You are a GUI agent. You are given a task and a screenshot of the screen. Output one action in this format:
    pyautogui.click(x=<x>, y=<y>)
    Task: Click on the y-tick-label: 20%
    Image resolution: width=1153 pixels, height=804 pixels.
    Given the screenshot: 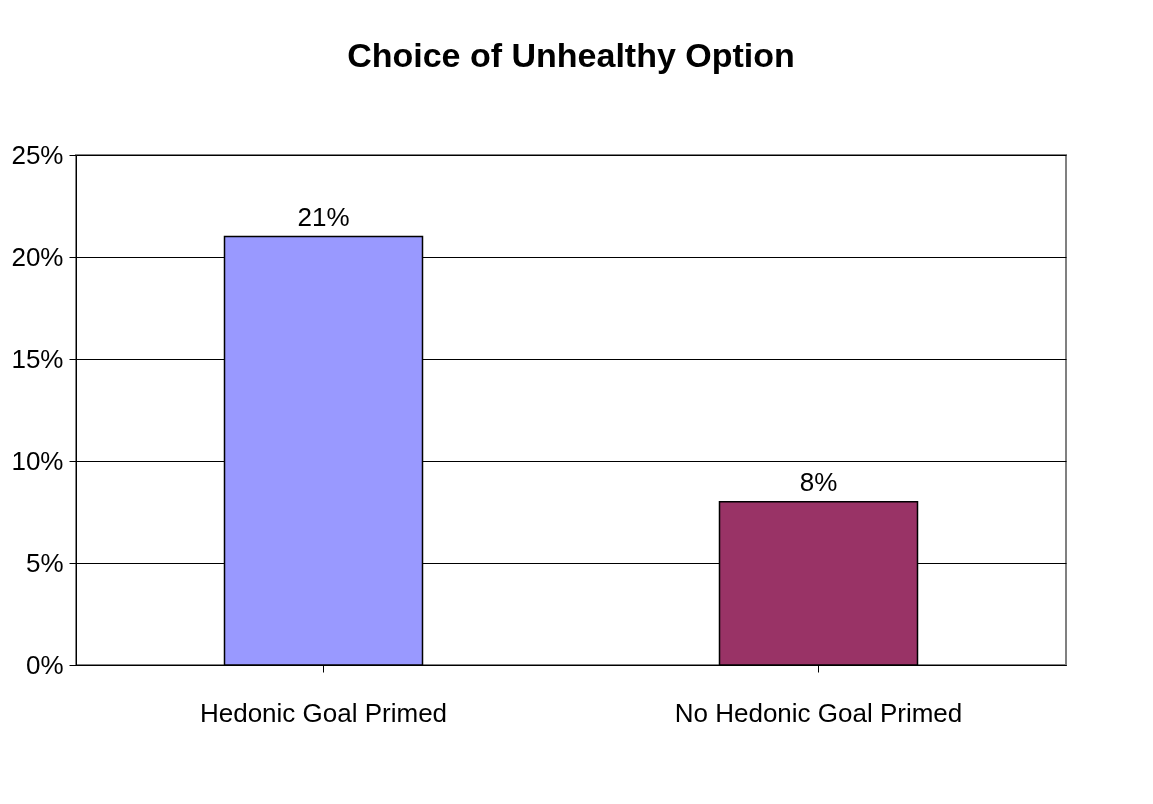 What is the action you would take?
    pyautogui.click(x=37, y=256)
    